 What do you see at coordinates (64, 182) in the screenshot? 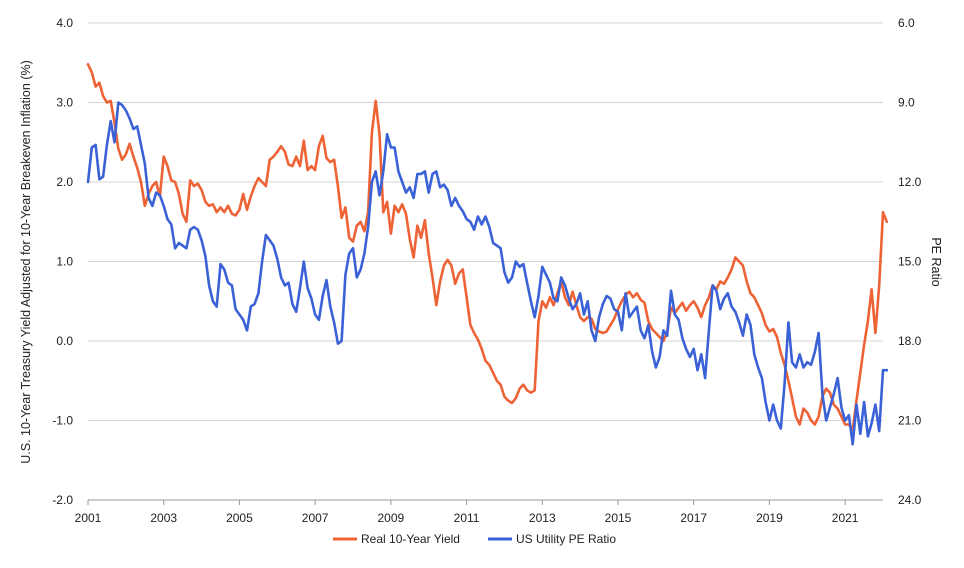
I see `y-tick-label: 2.0` at bounding box center [64, 182].